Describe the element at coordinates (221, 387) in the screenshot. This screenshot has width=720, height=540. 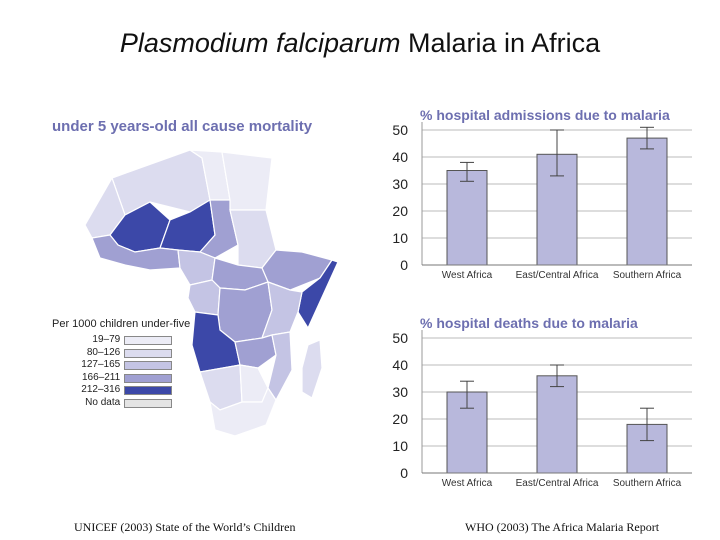
I see `map-region-namibia` at that location.